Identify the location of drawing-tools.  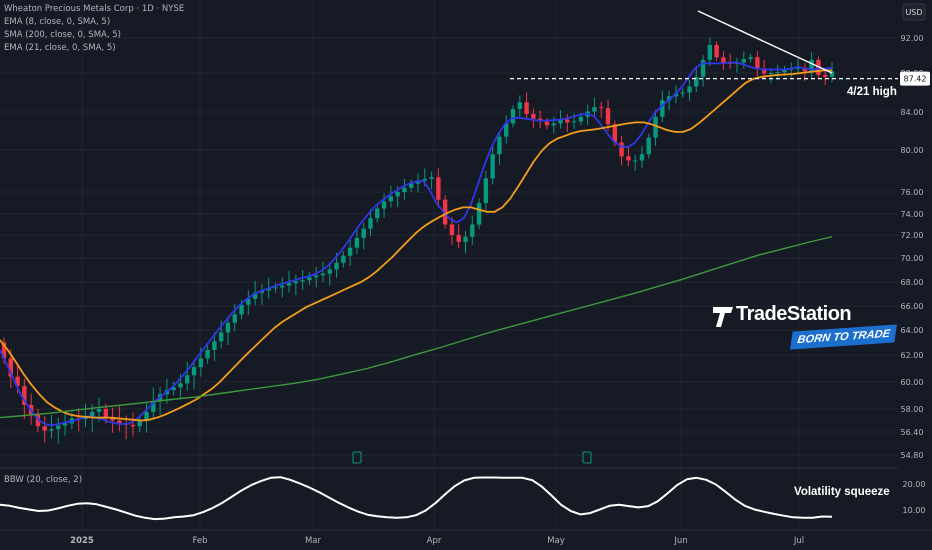
(704, 45).